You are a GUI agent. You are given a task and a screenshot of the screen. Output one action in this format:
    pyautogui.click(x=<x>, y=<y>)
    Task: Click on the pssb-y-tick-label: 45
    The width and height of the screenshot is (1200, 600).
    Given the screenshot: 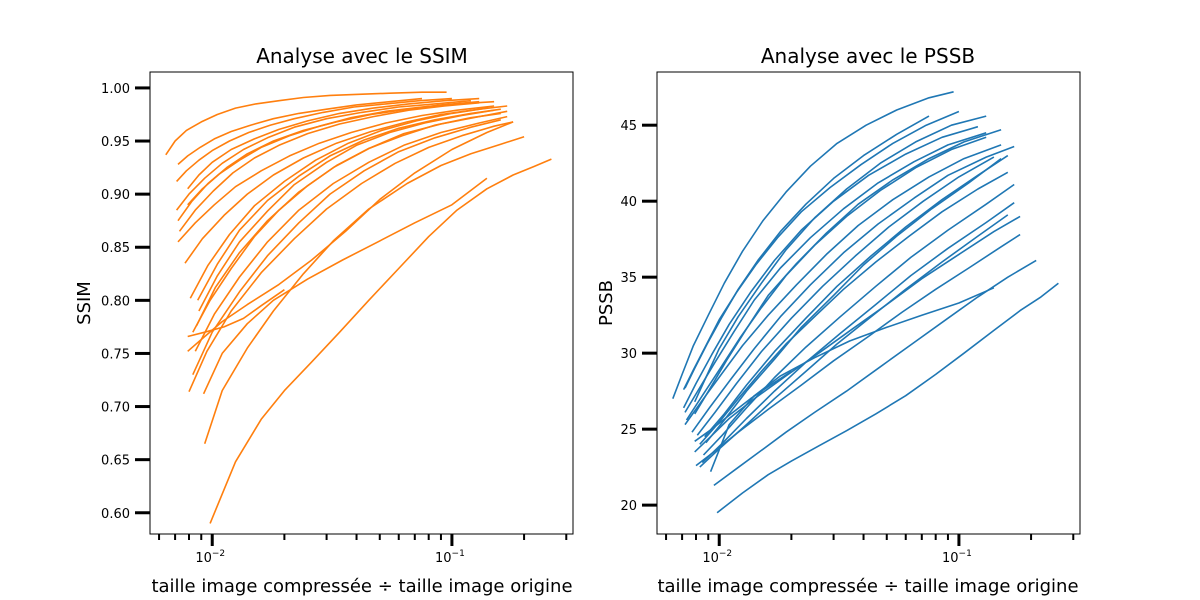 What is the action you would take?
    pyautogui.click(x=628, y=126)
    